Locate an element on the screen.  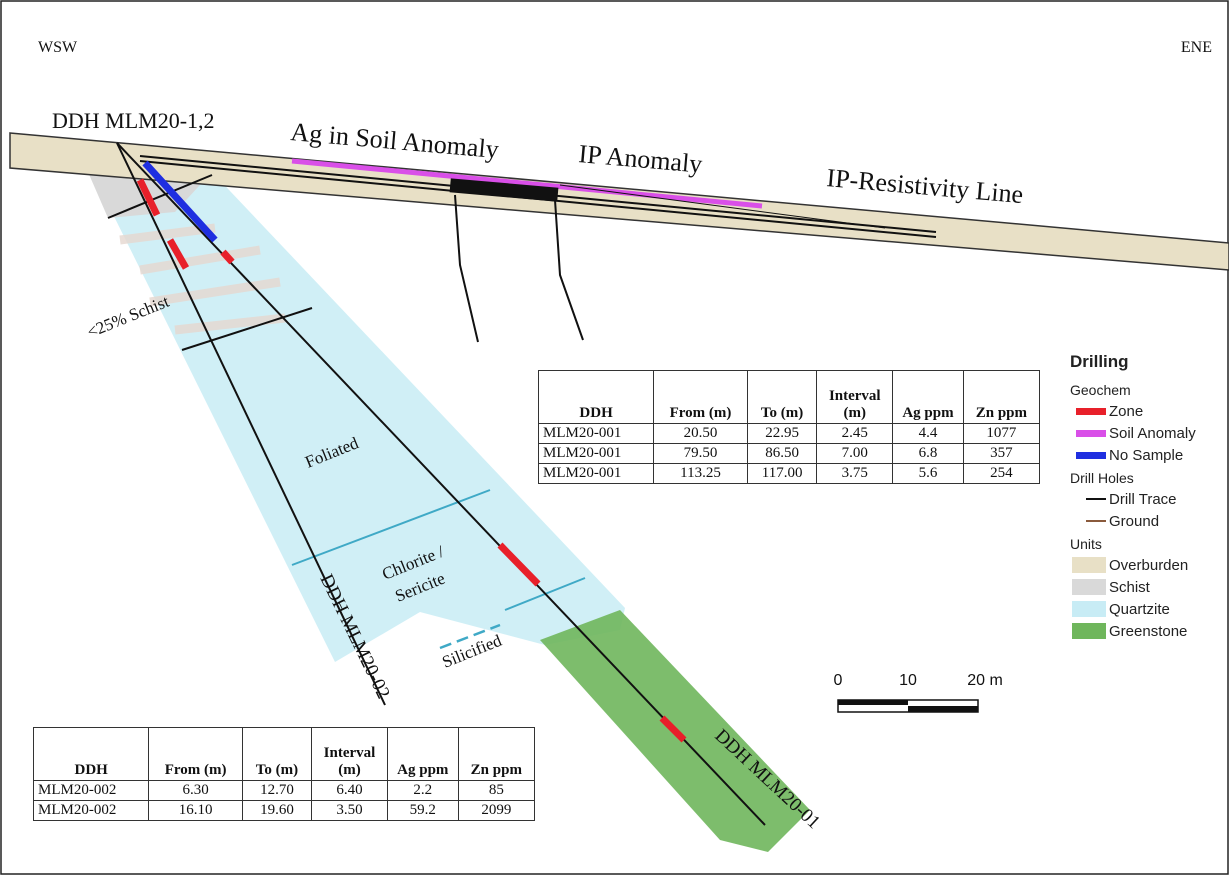
legend-item: No Sample is located at coordinates (1133, 455).